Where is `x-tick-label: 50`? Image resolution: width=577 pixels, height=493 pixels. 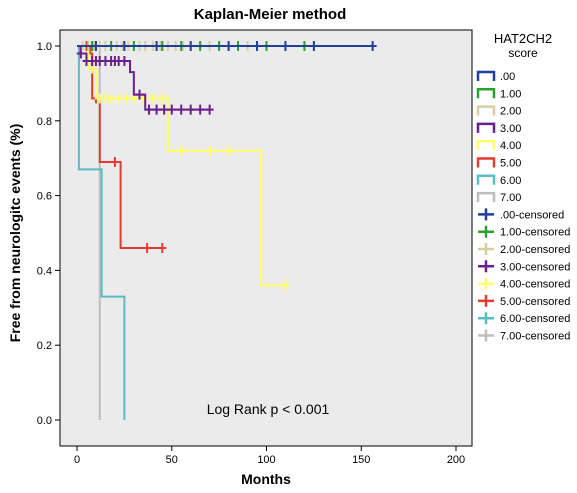
x-tick-label: 50 is located at coordinates (172, 460).